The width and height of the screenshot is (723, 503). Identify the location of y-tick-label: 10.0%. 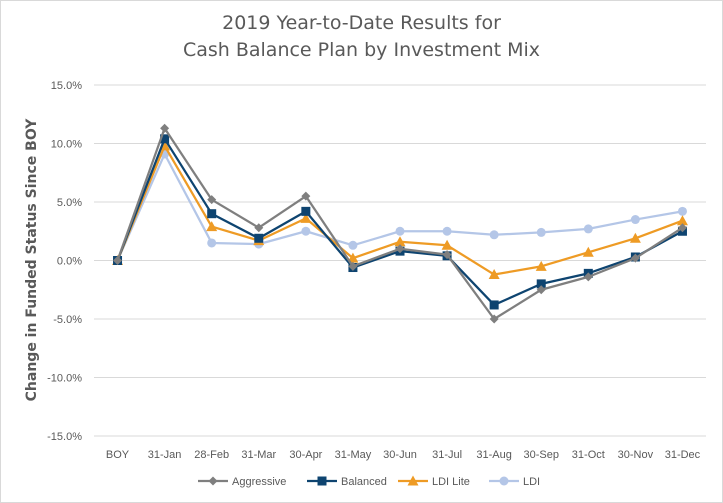
(66, 145).